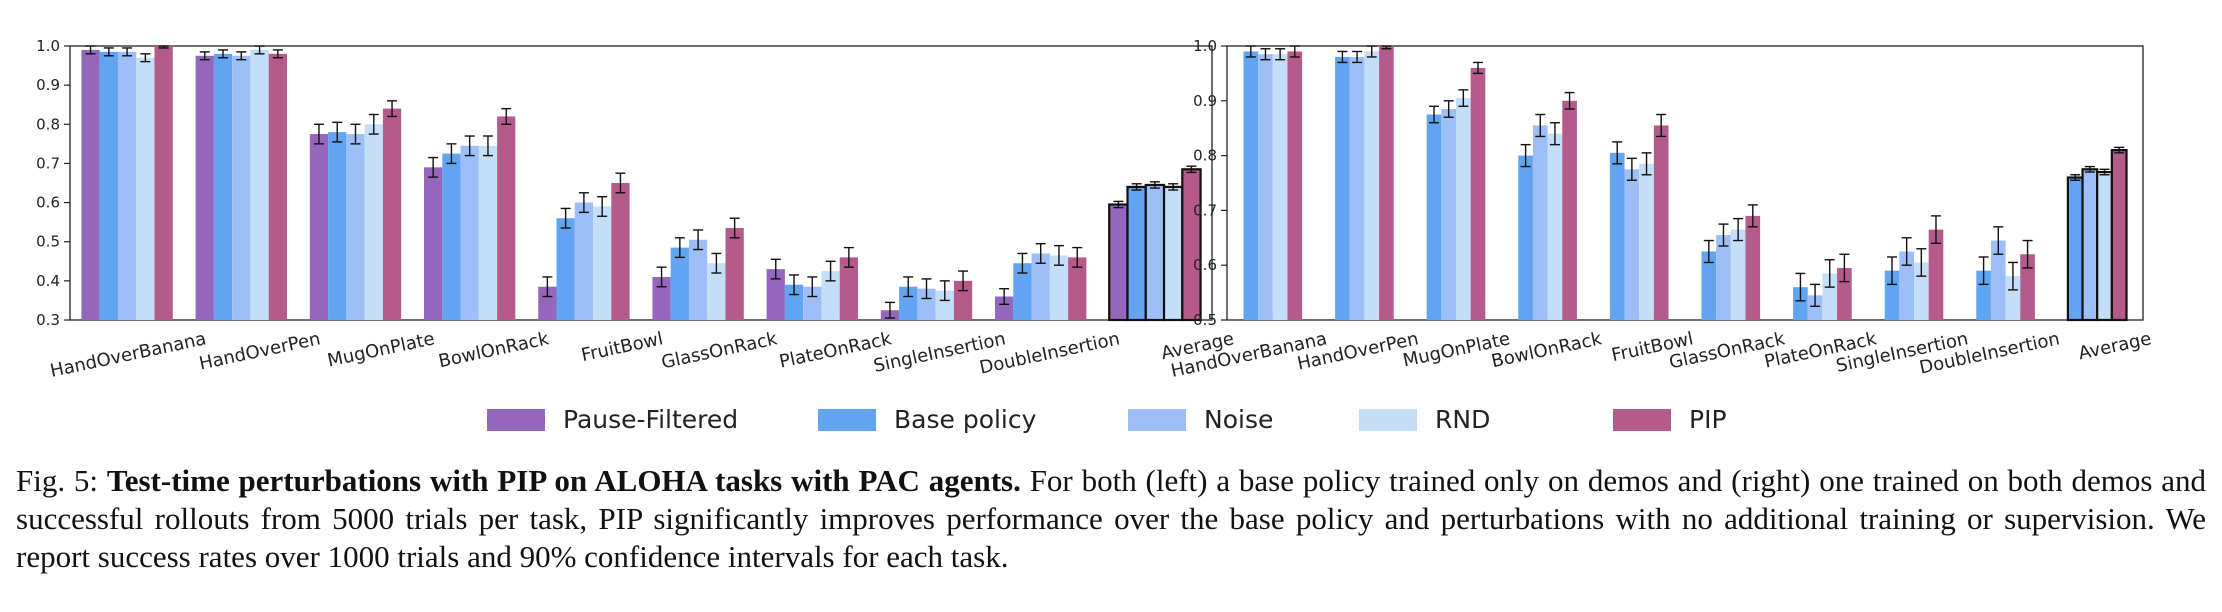  I want to click on y-tick-label: 0.8, so click(1205, 156).